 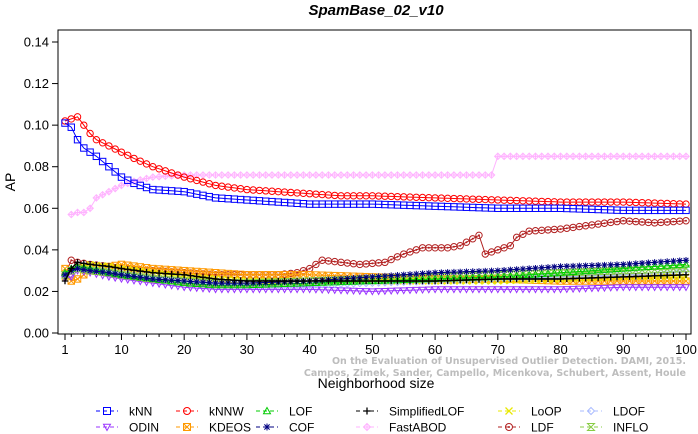 What do you see at coordinates (372, 349) in the screenshot?
I see `x-tick-label: 50` at bounding box center [372, 349].